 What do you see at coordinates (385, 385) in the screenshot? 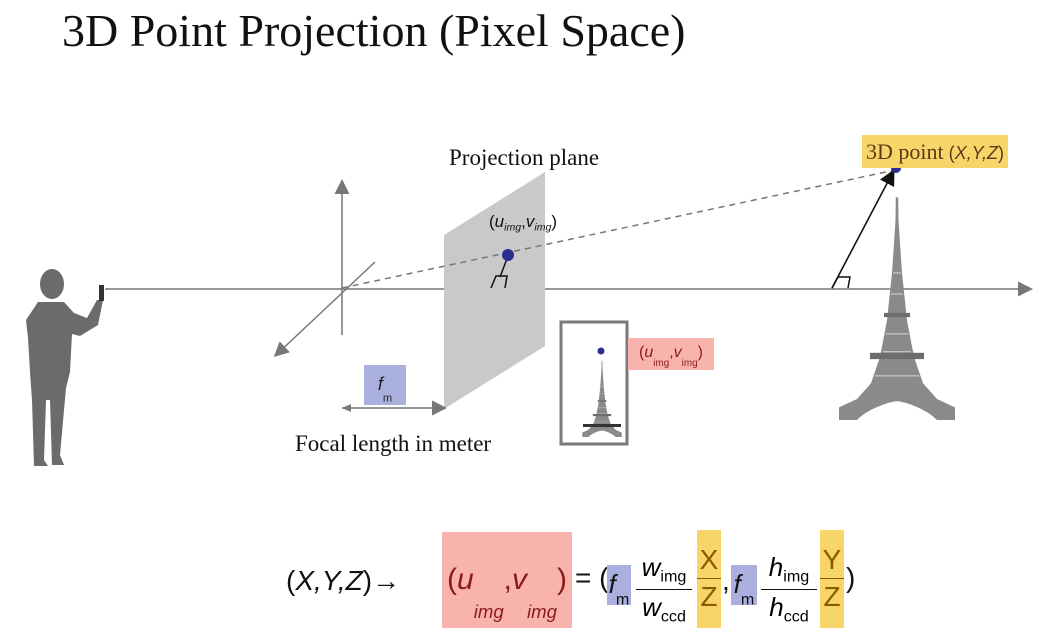
I see `focal-length-symbol: fm` at bounding box center [385, 385].